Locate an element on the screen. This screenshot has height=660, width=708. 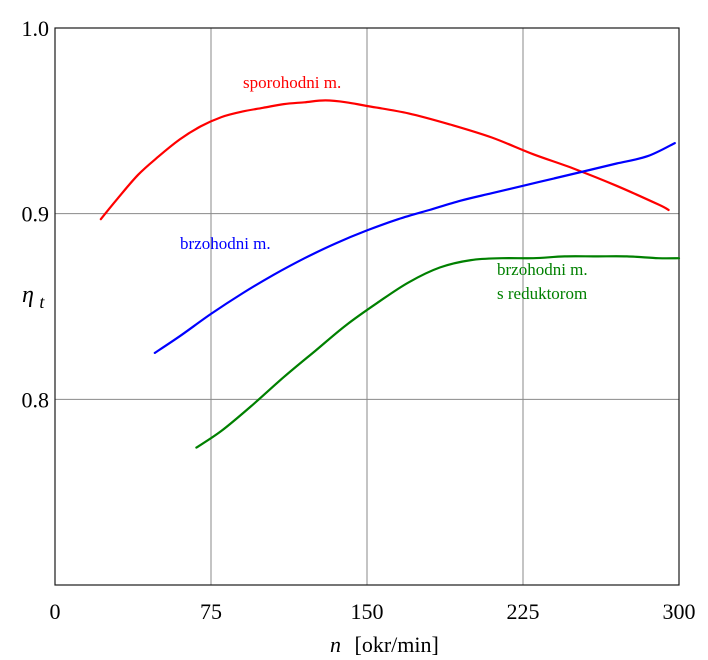
x-tick-label: 300 is located at coordinates (679, 611).